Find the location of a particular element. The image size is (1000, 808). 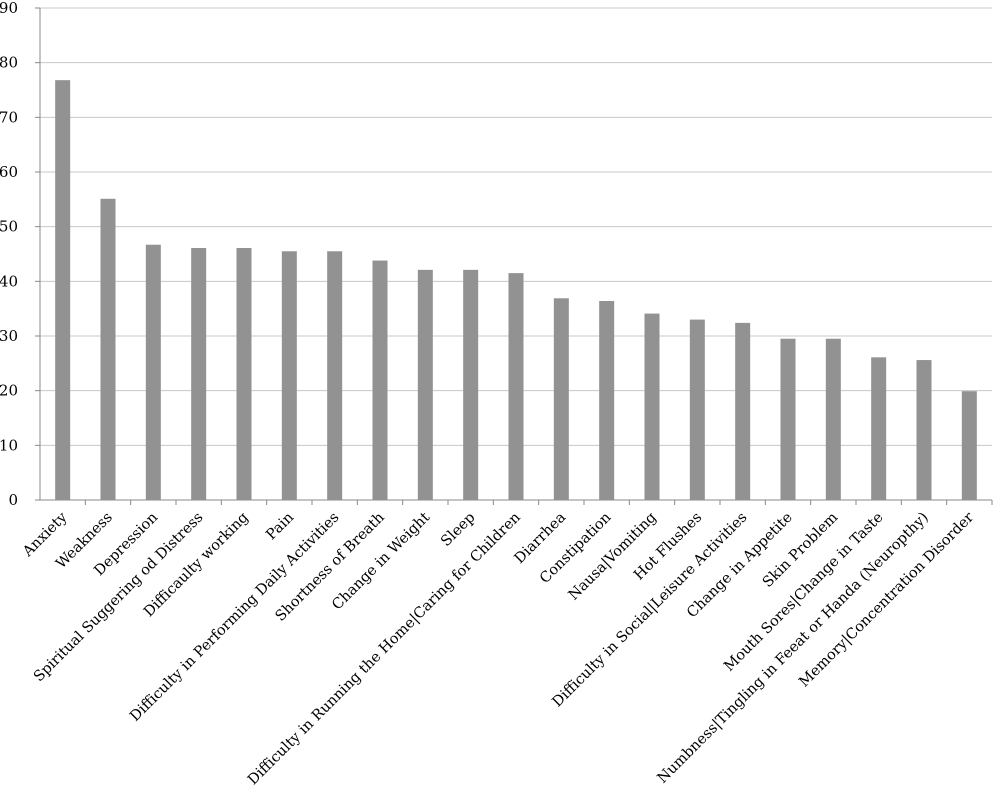

y-tick-label: 50 is located at coordinates (9, 227).